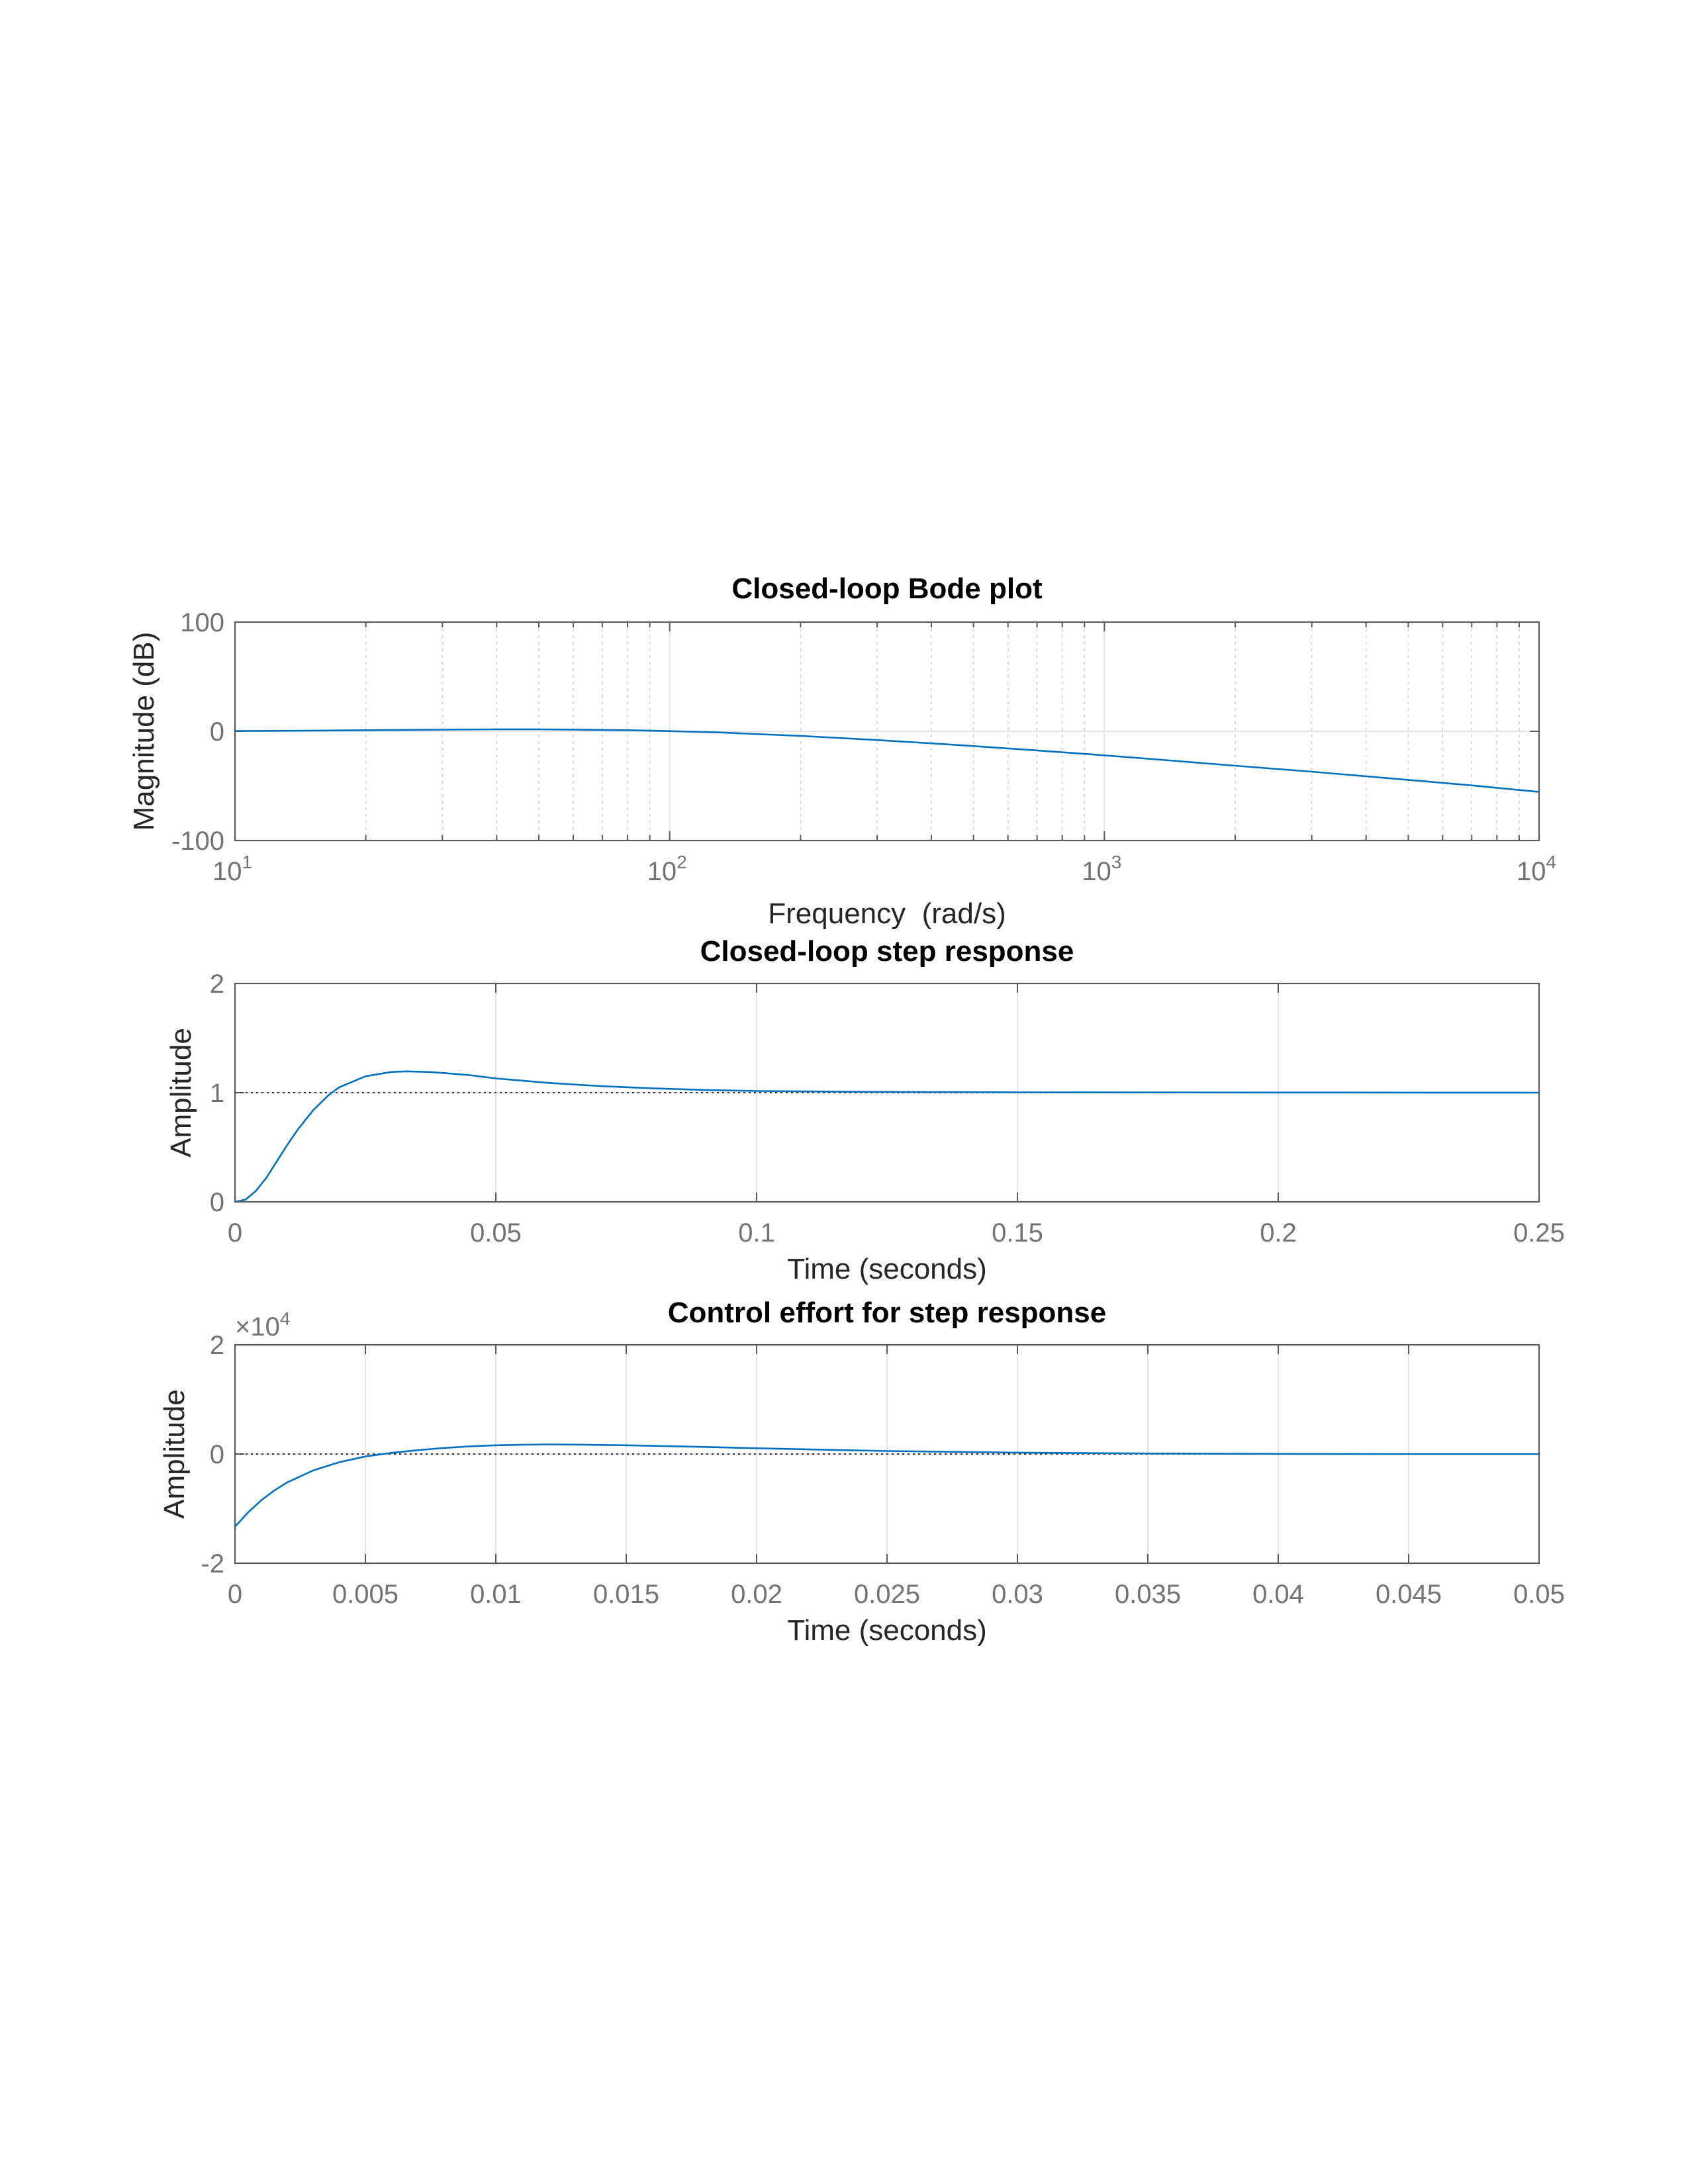 This screenshot has height=2184, width=1688. I want to click on effort-y-tick-label: 0, so click(217, 1454).